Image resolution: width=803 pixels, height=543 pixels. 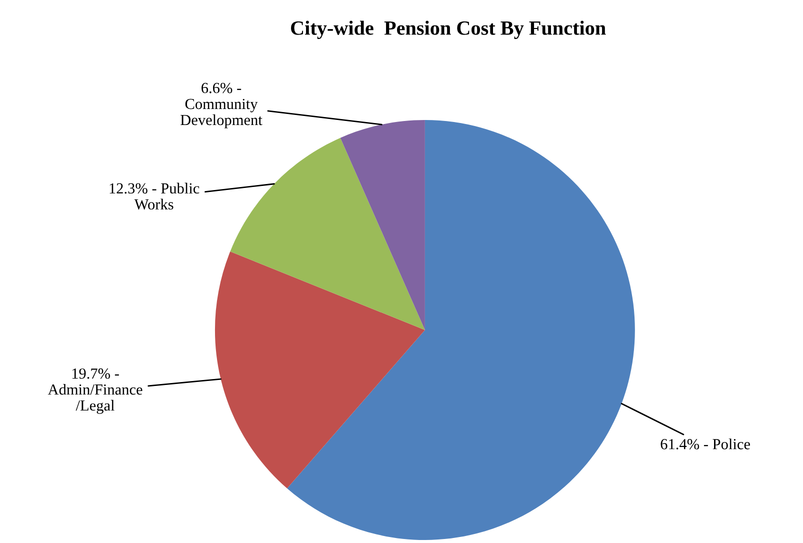 I want to click on chart-title: City-wide Pension Cost By Function, so click(x=448, y=30).